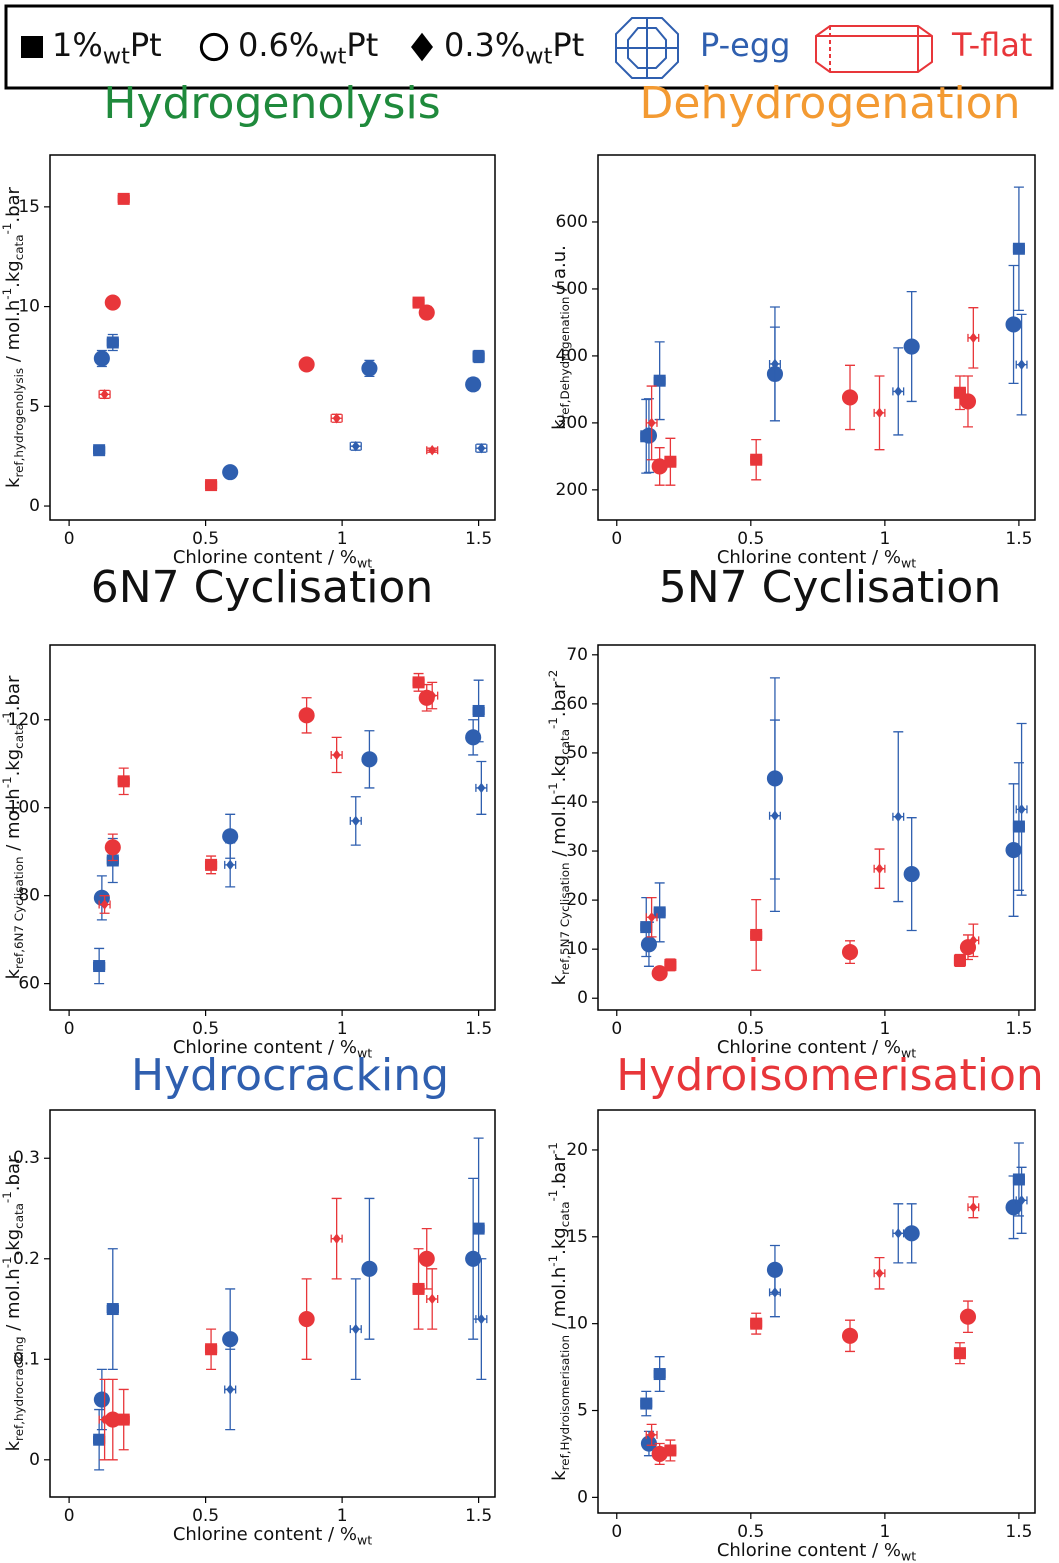 The image size is (1059, 1563). Describe the element at coordinates (991, 45) in the screenshot. I see `legend-label: T-flat` at that location.